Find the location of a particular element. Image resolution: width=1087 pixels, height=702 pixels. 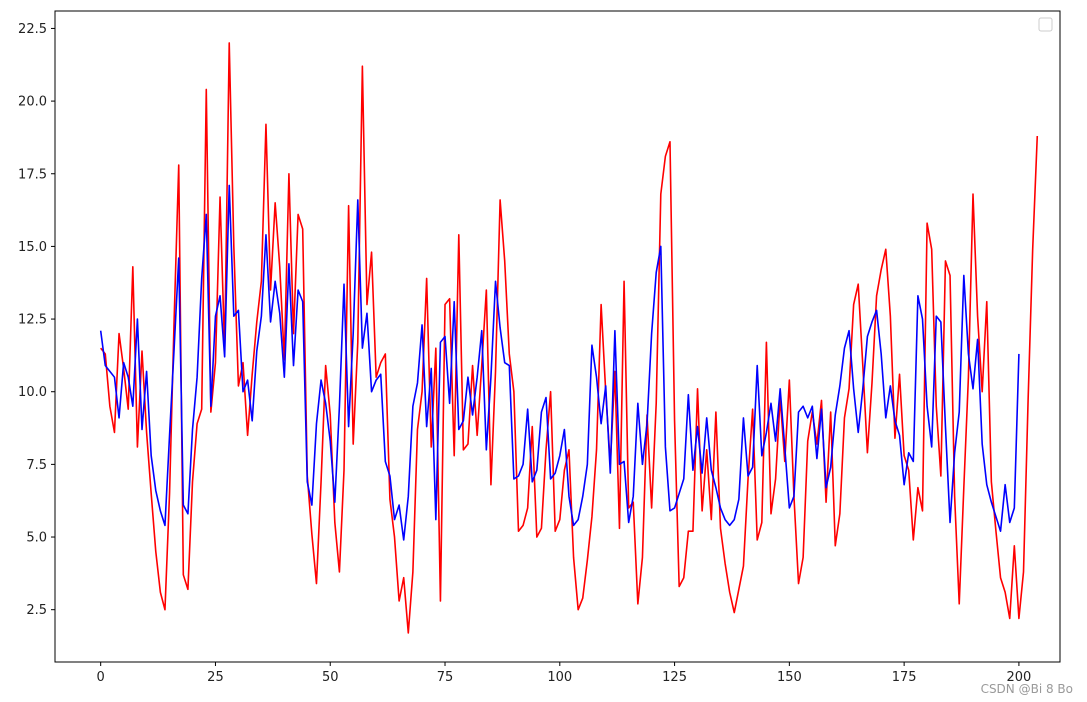

x-tick-label: 75 is located at coordinates (445, 677).